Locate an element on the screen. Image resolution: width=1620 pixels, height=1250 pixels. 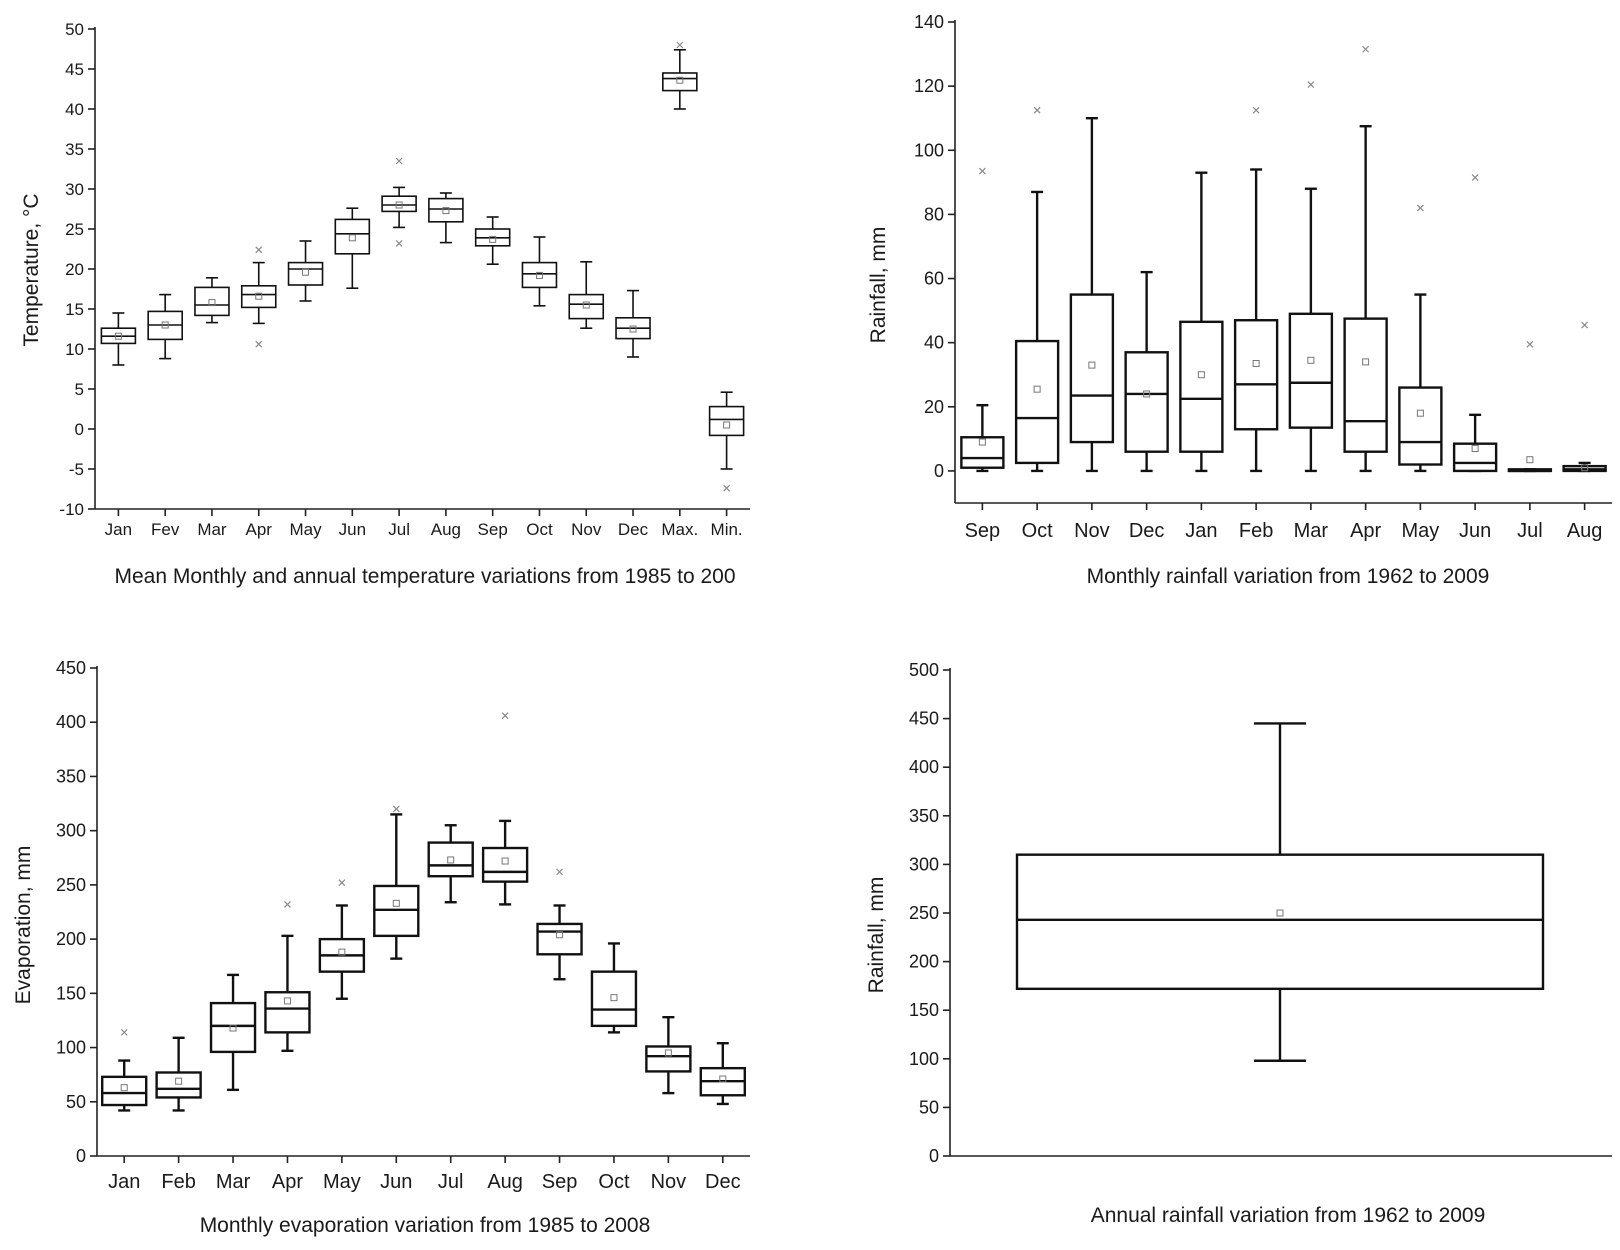
y-tick-label: 60 is located at coordinates (934, 279).